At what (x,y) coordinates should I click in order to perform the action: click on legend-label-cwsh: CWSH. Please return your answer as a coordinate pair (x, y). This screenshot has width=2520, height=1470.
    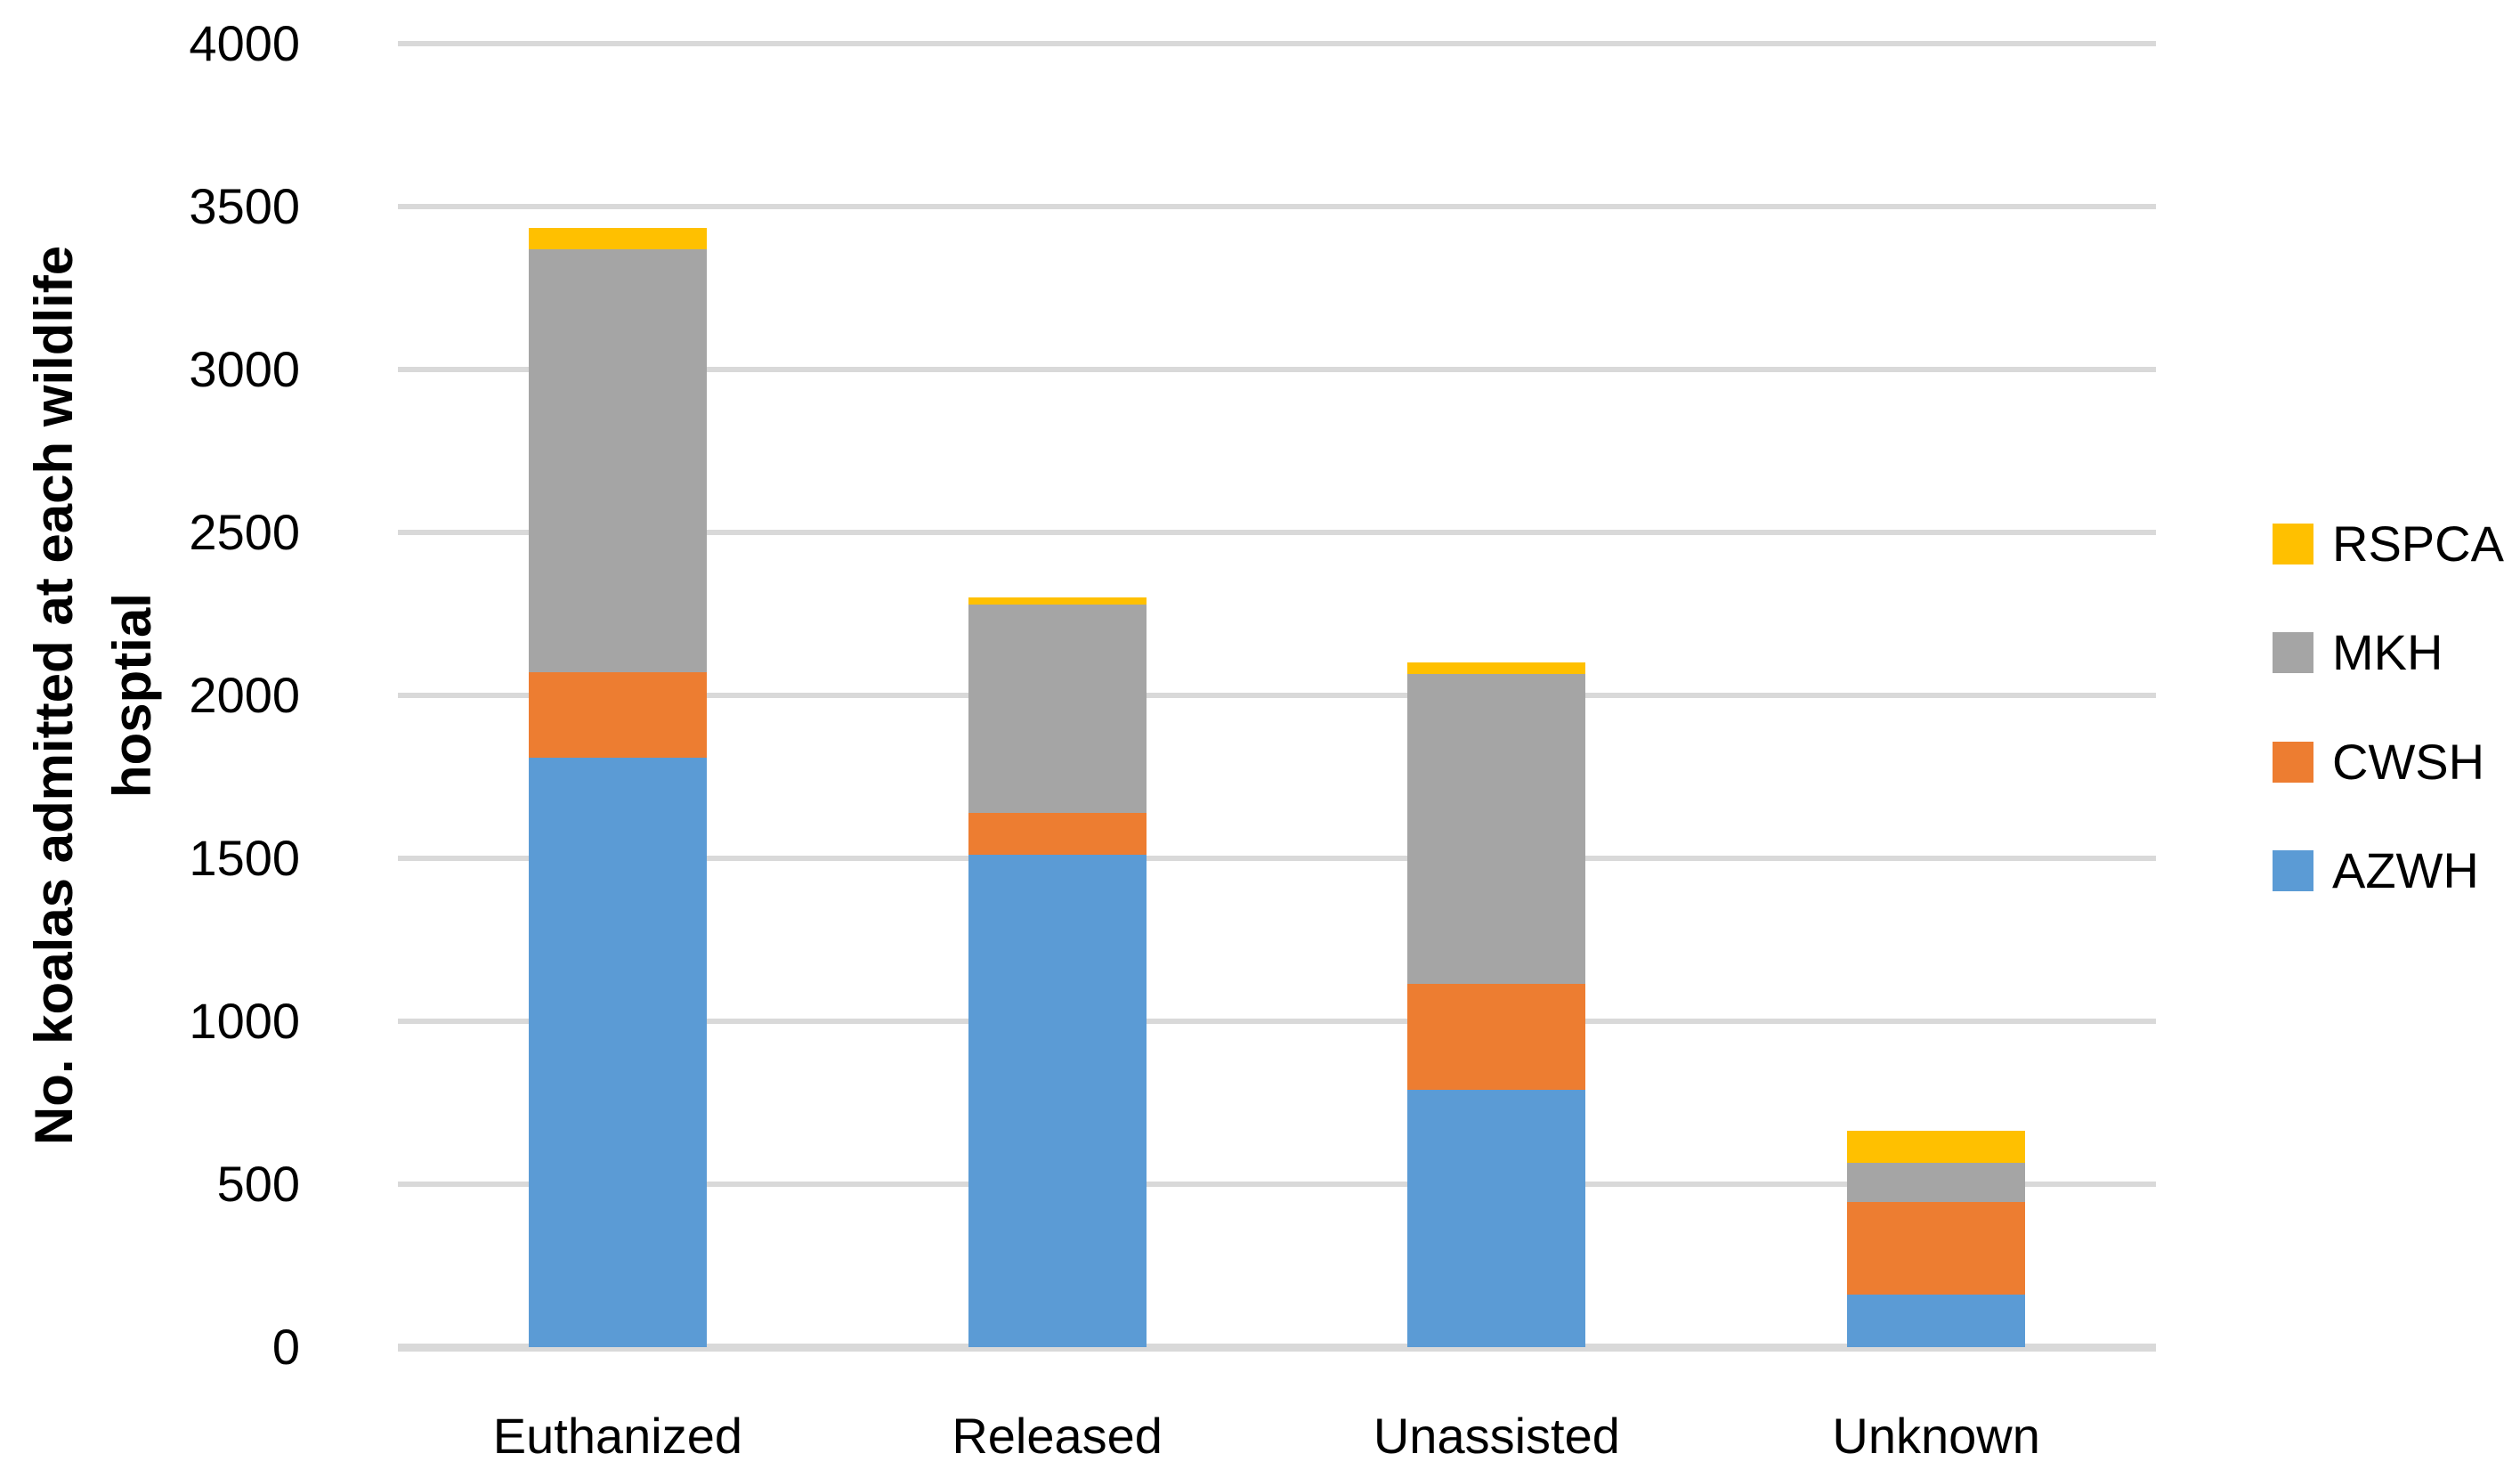
    Looking at the image, I should click on (2408, 762).